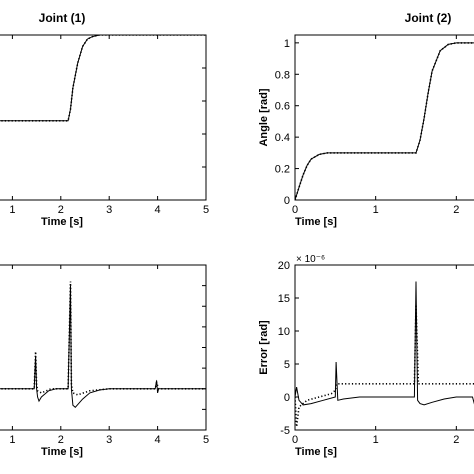  What do you see at coordinates (282, 170) in the screenshot?
I see `y-tick-label: 0.2` at bounding box center [282, 170].